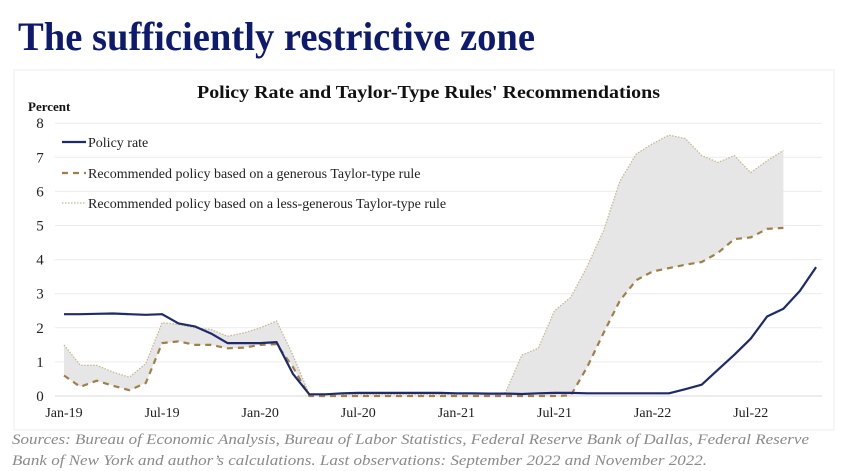 This screenshot has height=471, width=858. I want to click on x-tick-label: Jul-19, so click(162, 413).